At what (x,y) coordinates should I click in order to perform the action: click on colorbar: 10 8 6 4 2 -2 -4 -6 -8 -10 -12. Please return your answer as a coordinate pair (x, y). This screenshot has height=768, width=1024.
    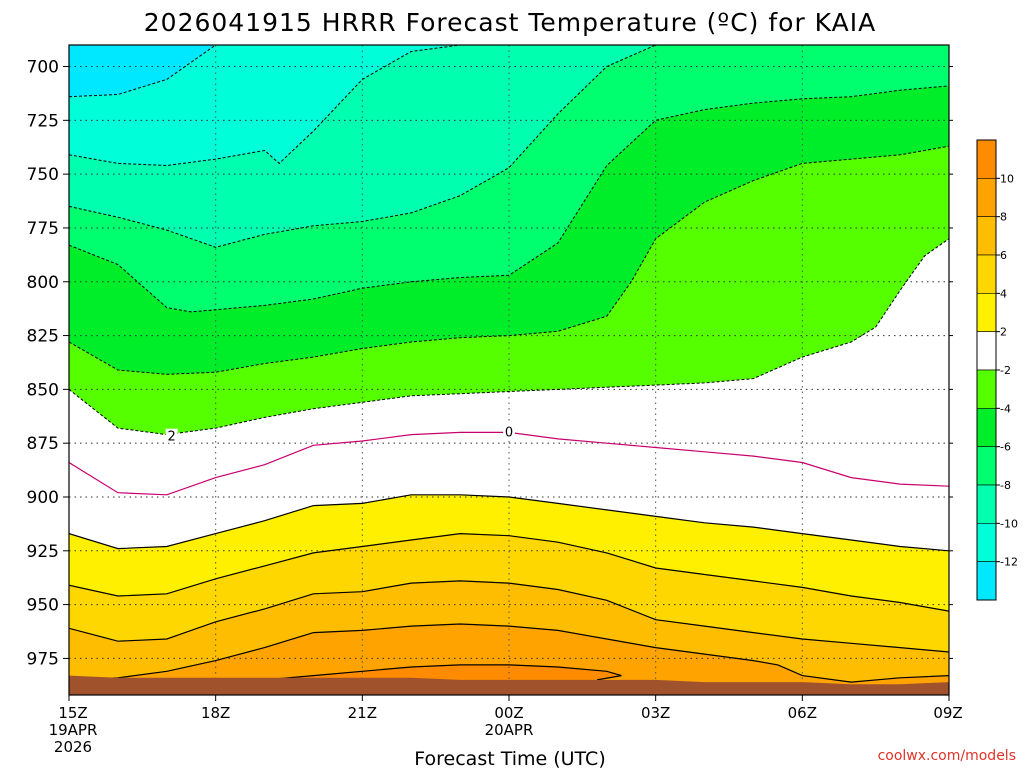
    Looking at the image, I should click on (997, 370).